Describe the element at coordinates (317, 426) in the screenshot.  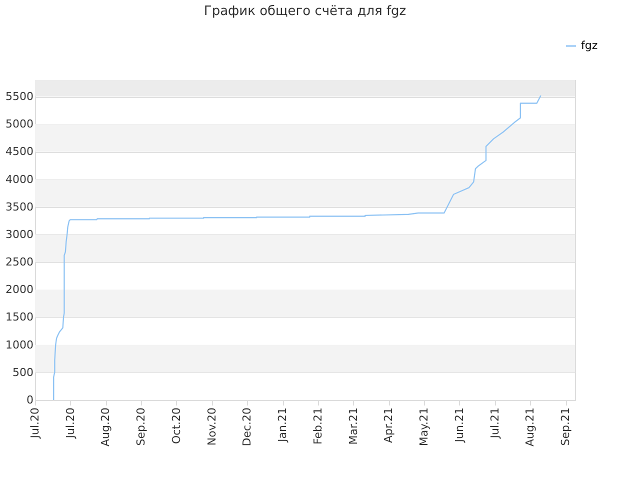
I see `x-tick-label: Feb.21` at that location.